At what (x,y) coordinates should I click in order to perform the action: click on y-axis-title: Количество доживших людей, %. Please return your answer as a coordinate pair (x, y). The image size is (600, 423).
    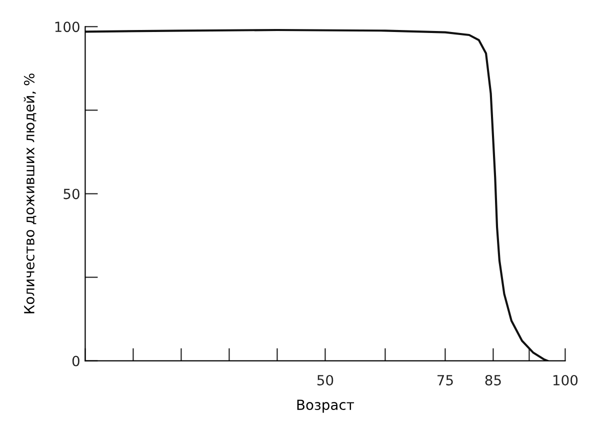
    Looking at the image, I should click on (30, 194).